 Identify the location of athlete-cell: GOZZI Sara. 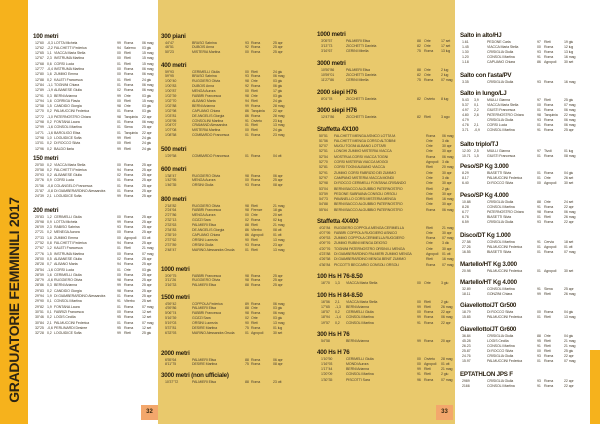
(201, 220).